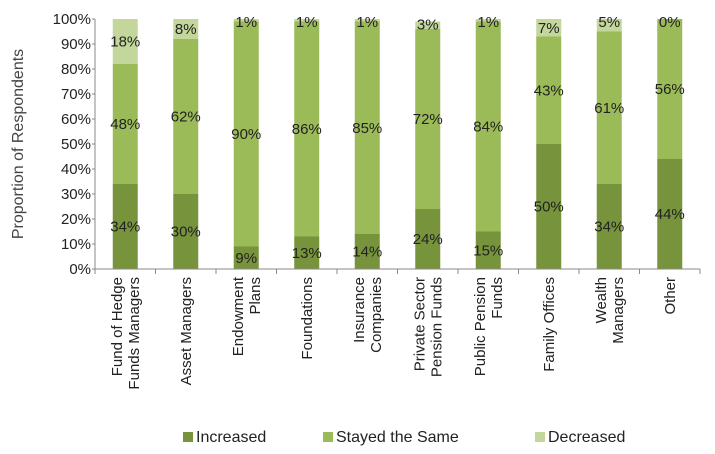  I want to click on data-label: 62%, so click(186, 117).